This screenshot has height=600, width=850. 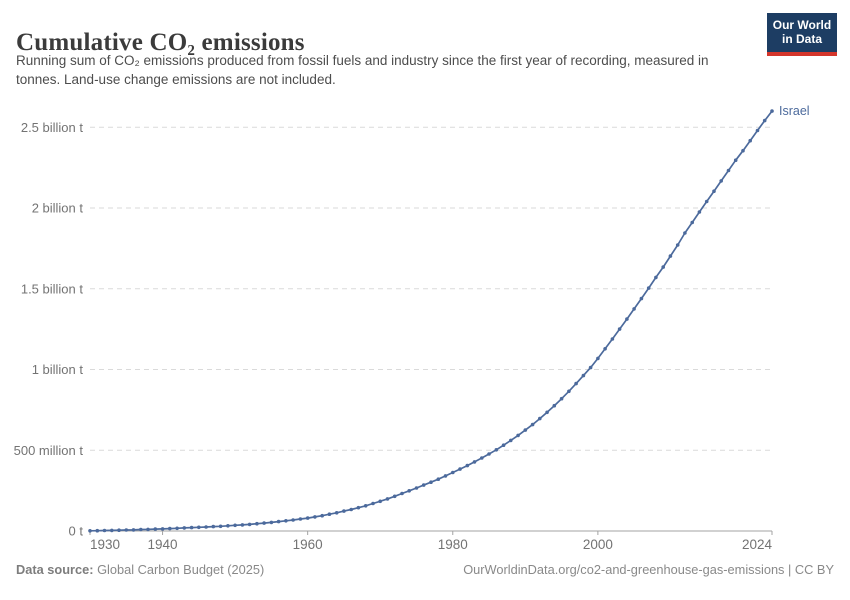 I want to click on owid-logo: Our World in Data, so click(x=802, y=34).